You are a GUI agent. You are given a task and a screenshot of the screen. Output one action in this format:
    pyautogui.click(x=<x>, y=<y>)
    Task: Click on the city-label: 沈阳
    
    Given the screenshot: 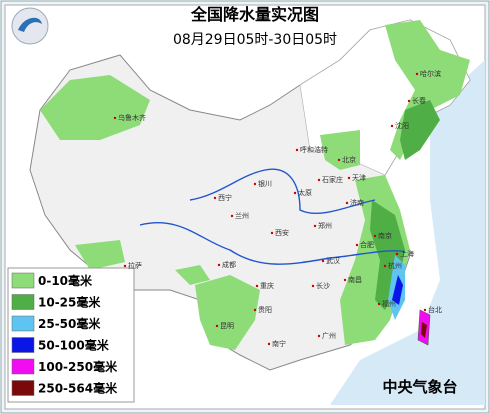 What is the action you would take?
    pyautogui.click(x=402, y=125)
    